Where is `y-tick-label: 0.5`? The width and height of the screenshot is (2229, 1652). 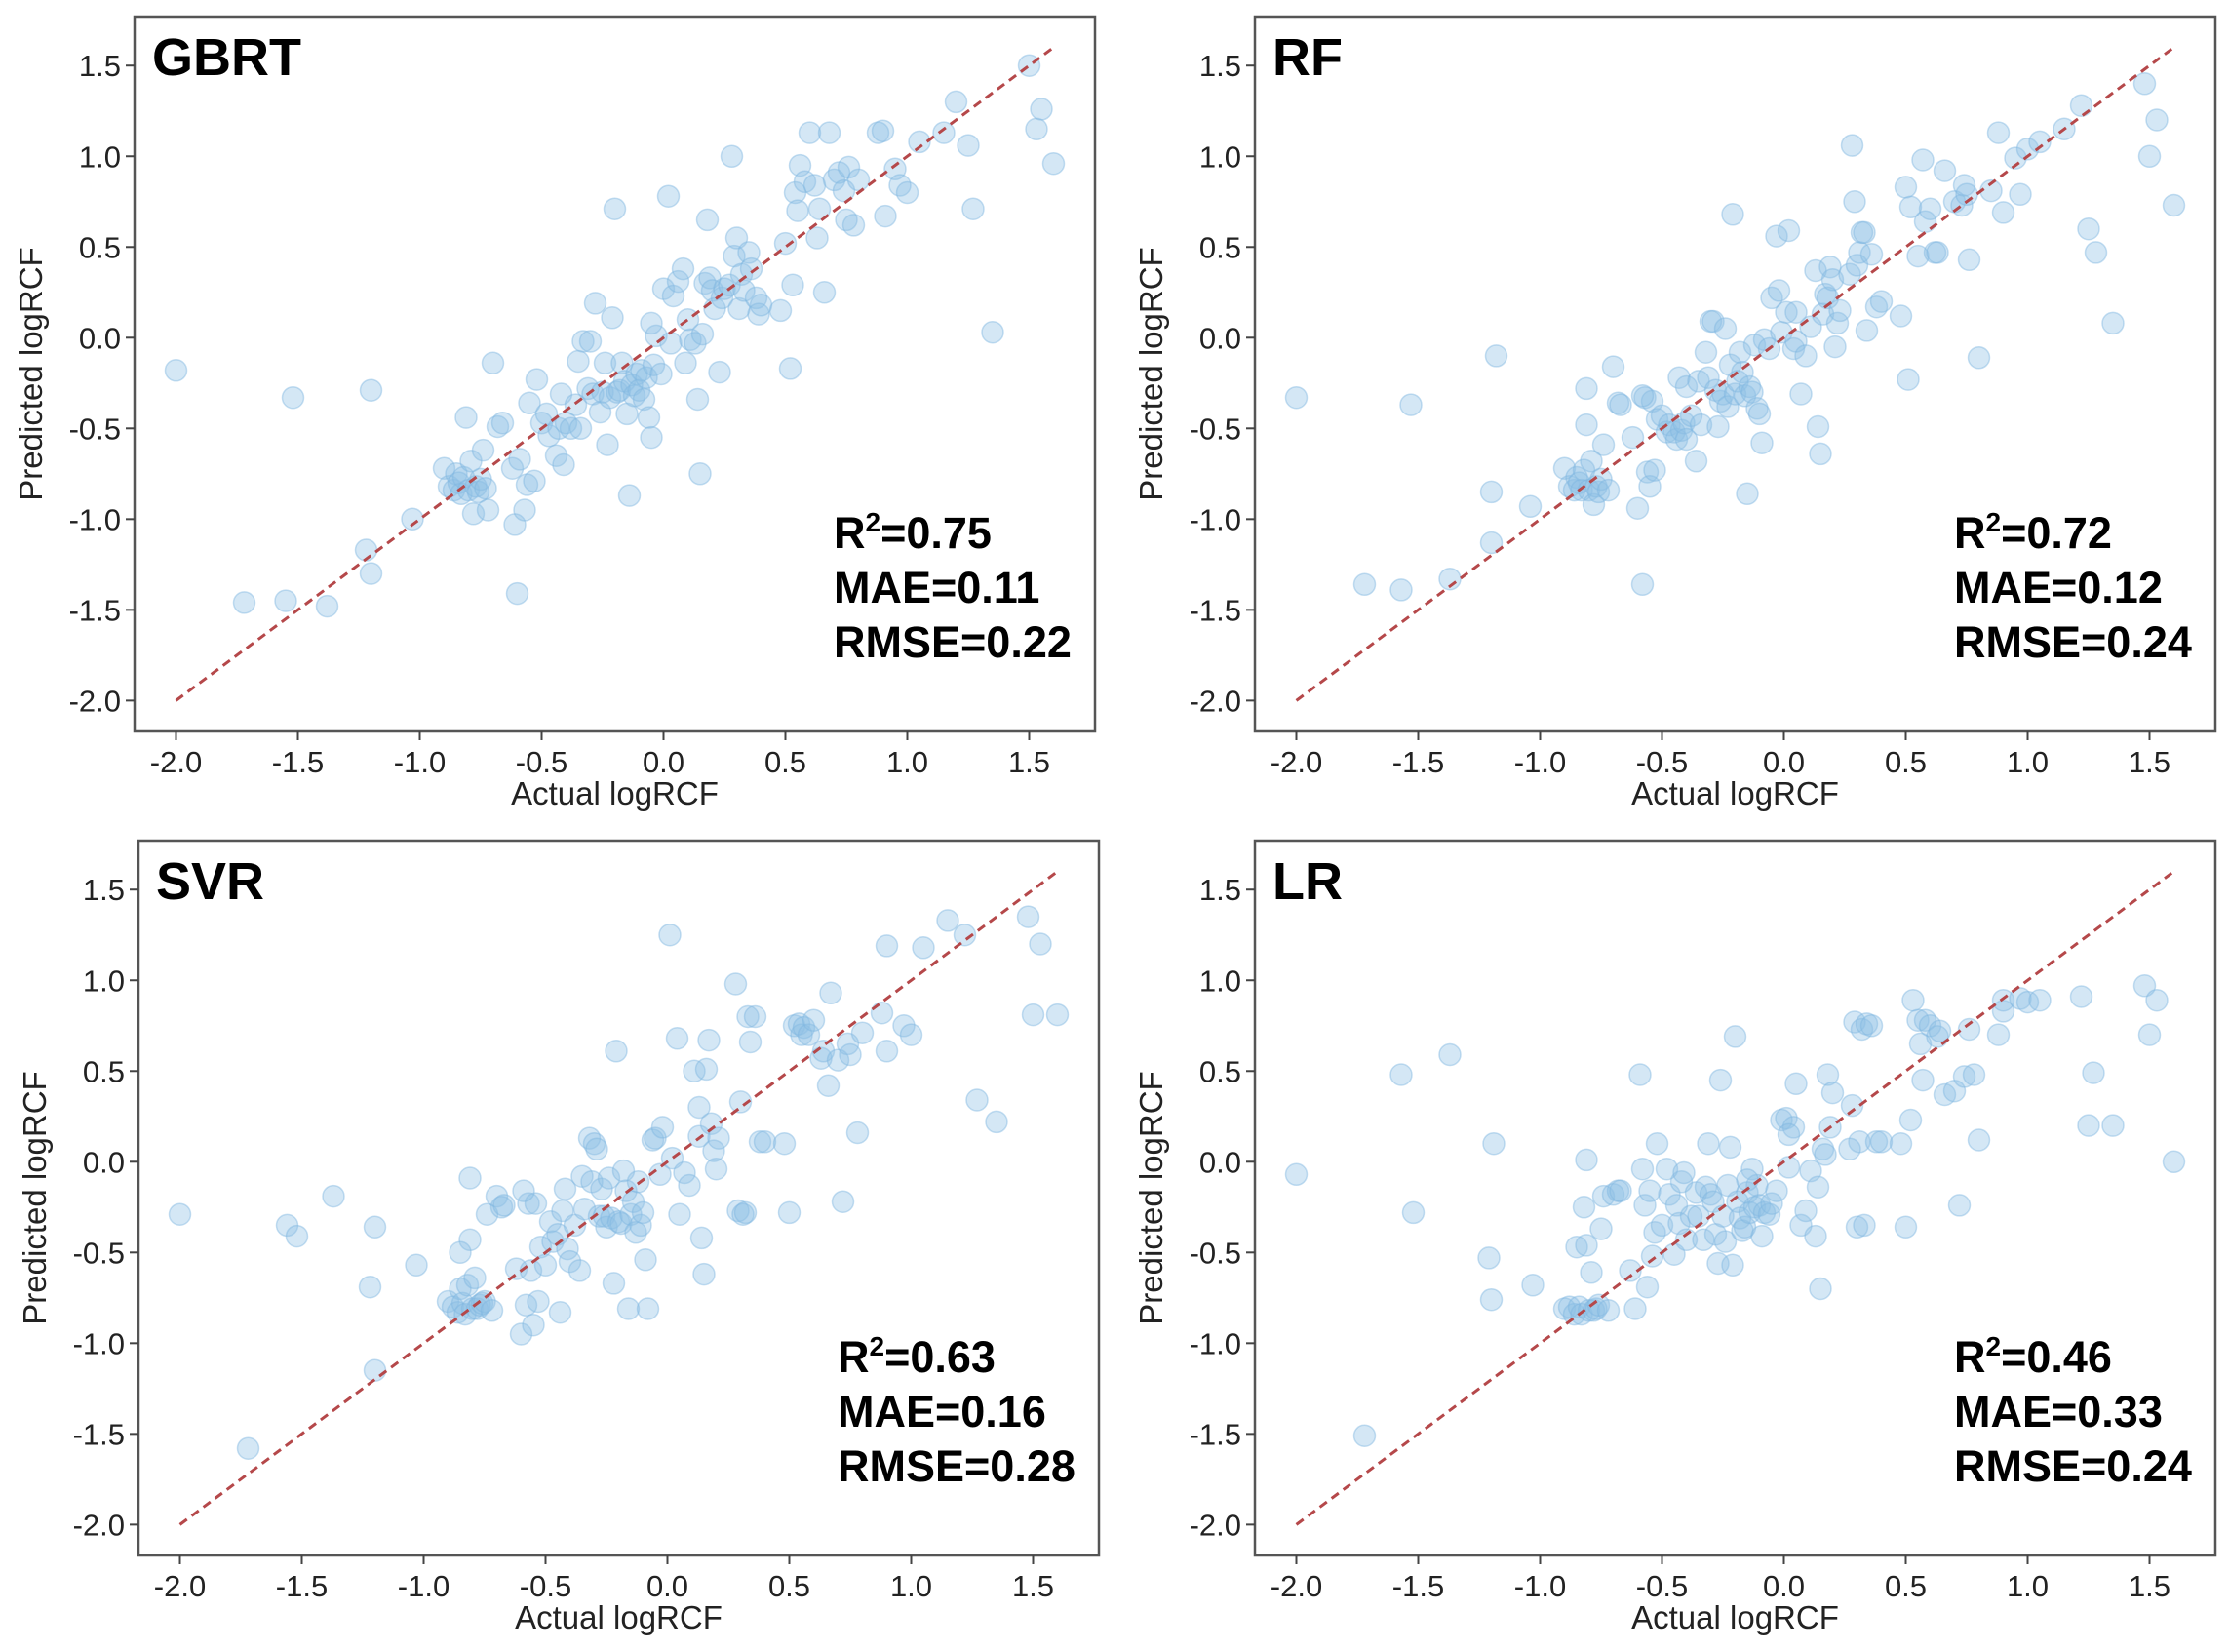
y-tick-label: 0.5 is located at coordinates (1220, 1071).